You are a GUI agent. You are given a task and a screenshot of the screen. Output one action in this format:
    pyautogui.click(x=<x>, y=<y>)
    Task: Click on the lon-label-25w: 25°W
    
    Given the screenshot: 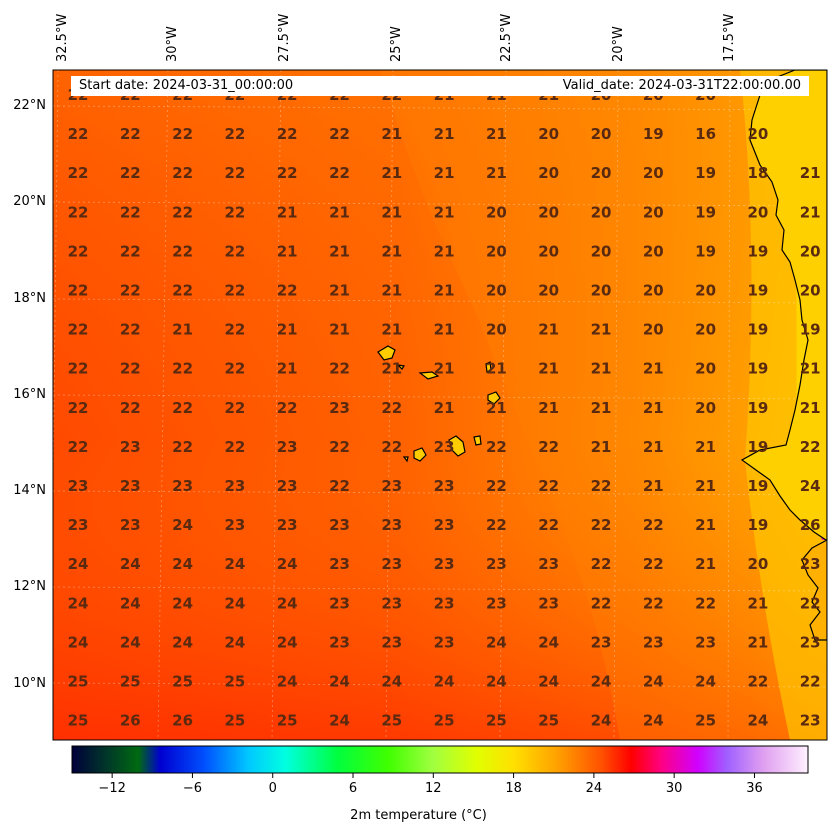 What is the action you would take?
    pyautogui.click(x=396, y=44)
    